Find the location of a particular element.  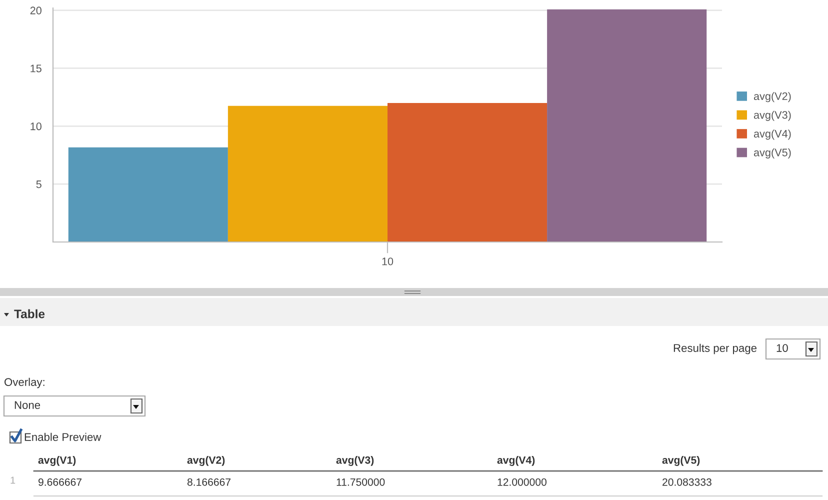

text: Table is located at coordinates (29, 313).